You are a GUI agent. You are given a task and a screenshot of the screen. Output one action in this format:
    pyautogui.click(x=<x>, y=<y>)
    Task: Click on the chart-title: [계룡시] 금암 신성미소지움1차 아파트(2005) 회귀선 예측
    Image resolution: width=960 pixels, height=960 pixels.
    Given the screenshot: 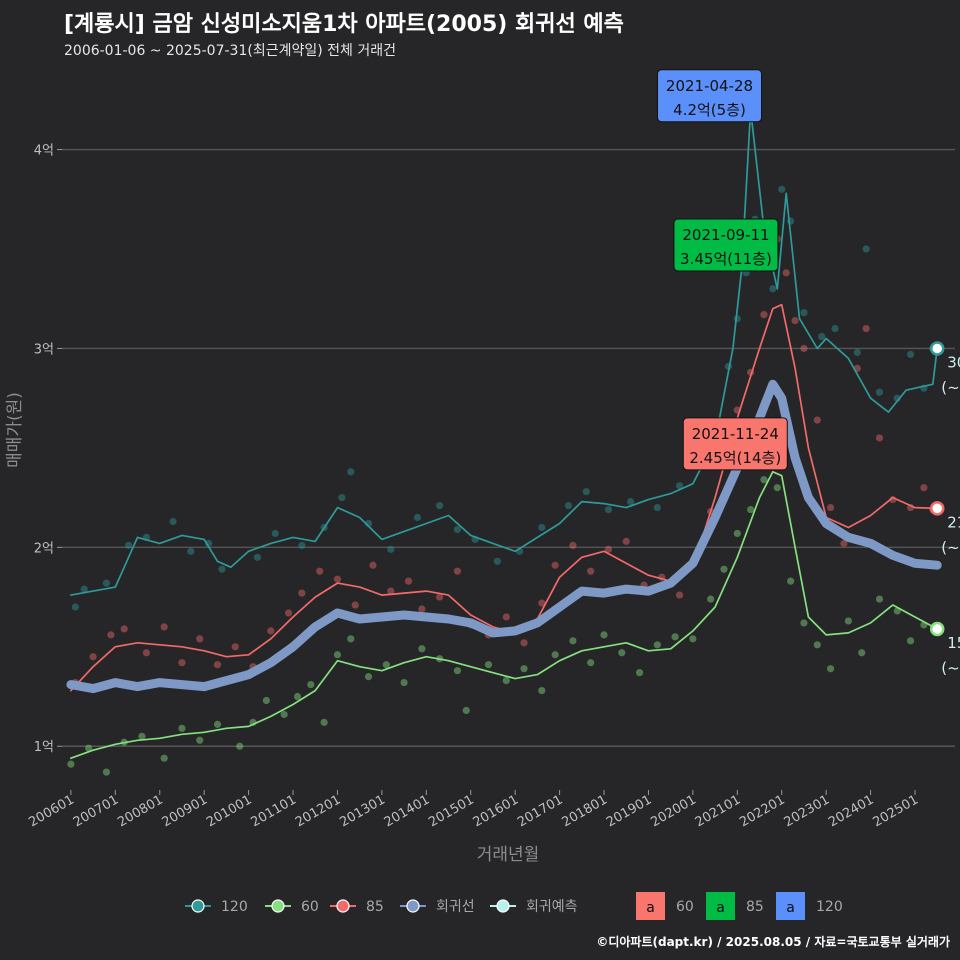 What is the action you would take?
    pyautogui.click(x=344, y=24)
    